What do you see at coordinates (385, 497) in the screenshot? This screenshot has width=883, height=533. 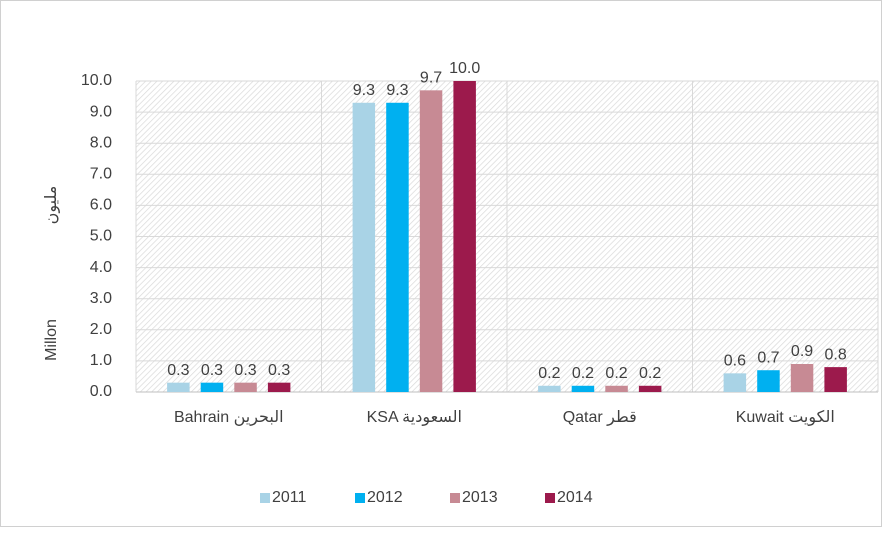 I see `legend-label: 2012` at bounding box center [385, 497].